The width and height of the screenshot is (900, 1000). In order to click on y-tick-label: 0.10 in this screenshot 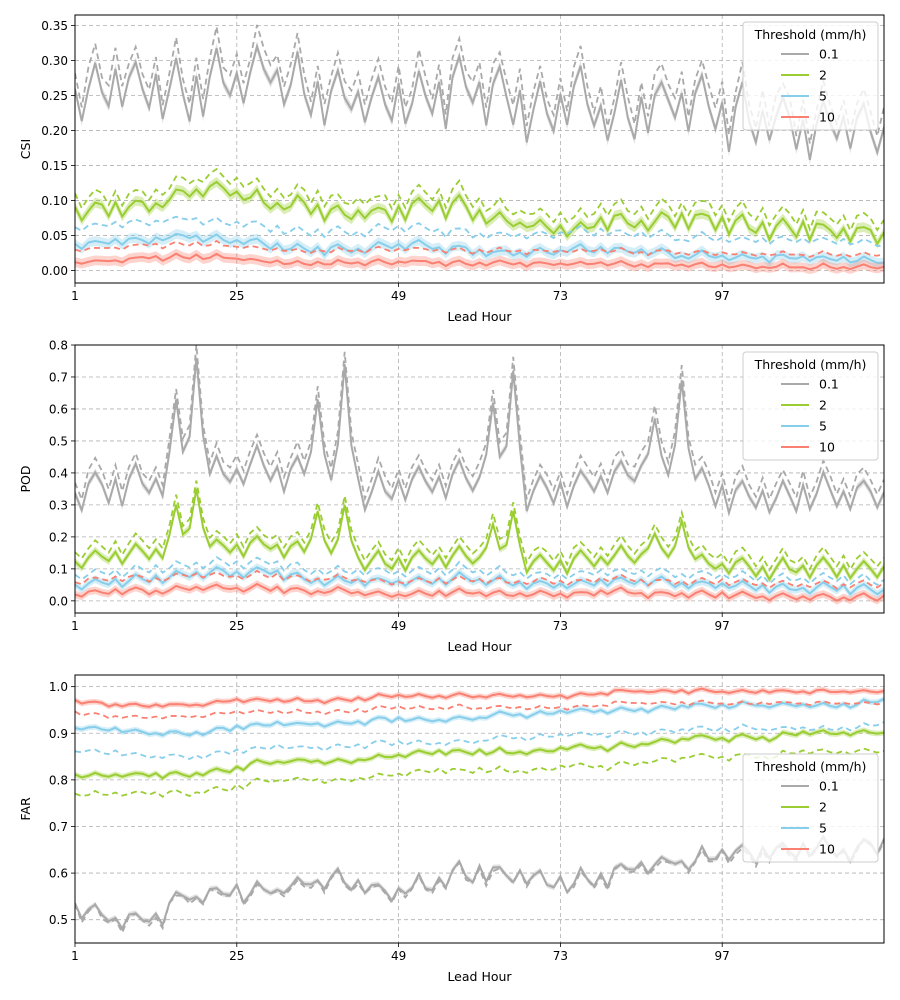, I will do `click(54, 201)`.